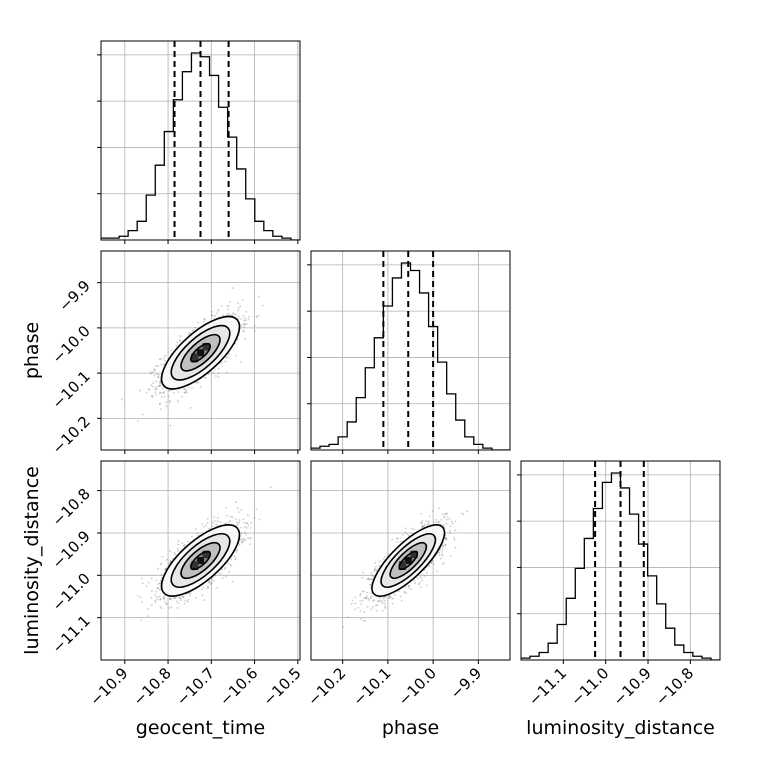  I want to click on density-core, so click(200, 560).